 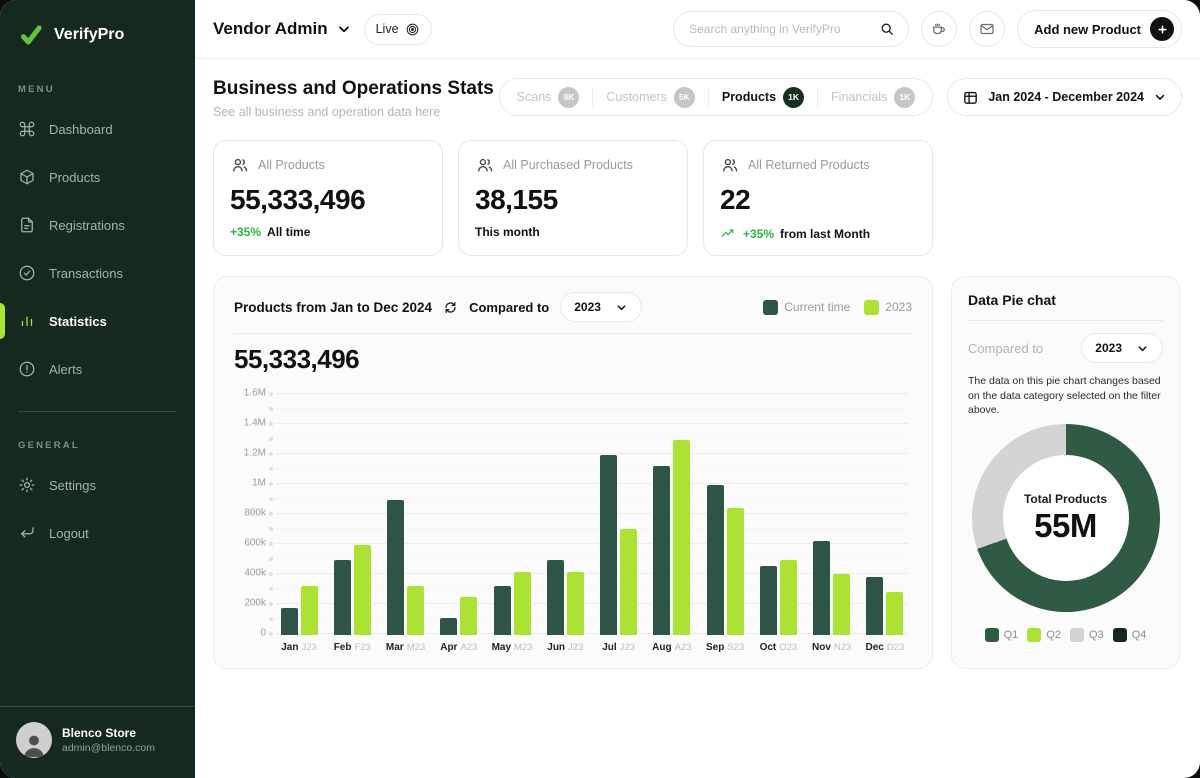 What do you see at coordinates (837, 307) in the screenshot?
I see `chart-legend: Current time 2023` at bounding box center [837, 307].